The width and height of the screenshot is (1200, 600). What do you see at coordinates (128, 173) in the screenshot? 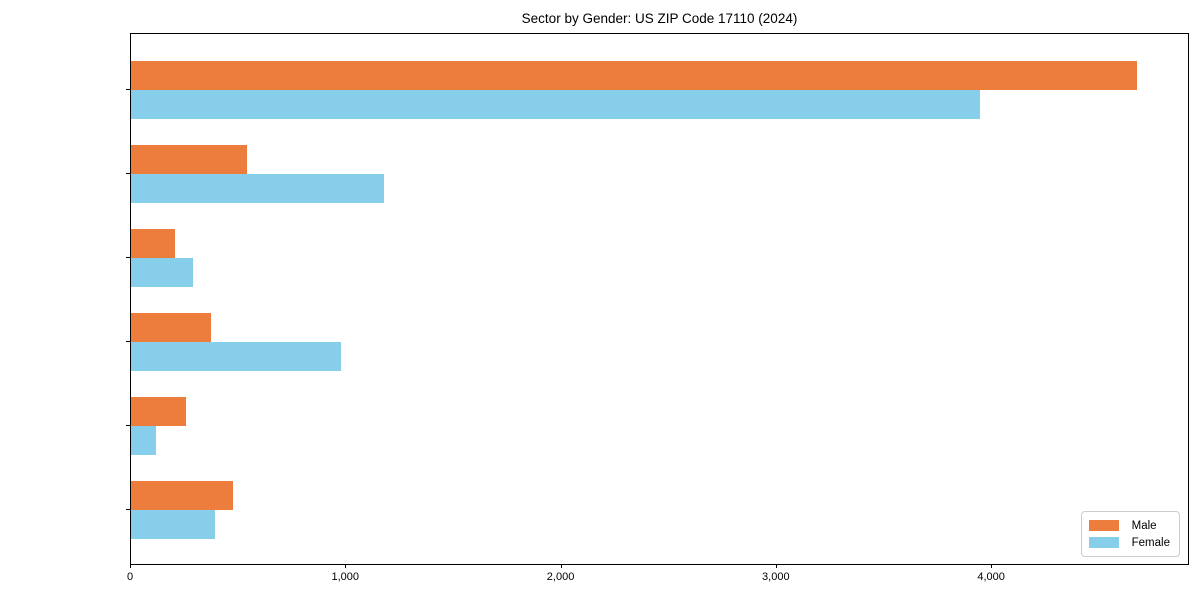
I see `y-tick-private-non-profit` at bounding box center [128, 173].